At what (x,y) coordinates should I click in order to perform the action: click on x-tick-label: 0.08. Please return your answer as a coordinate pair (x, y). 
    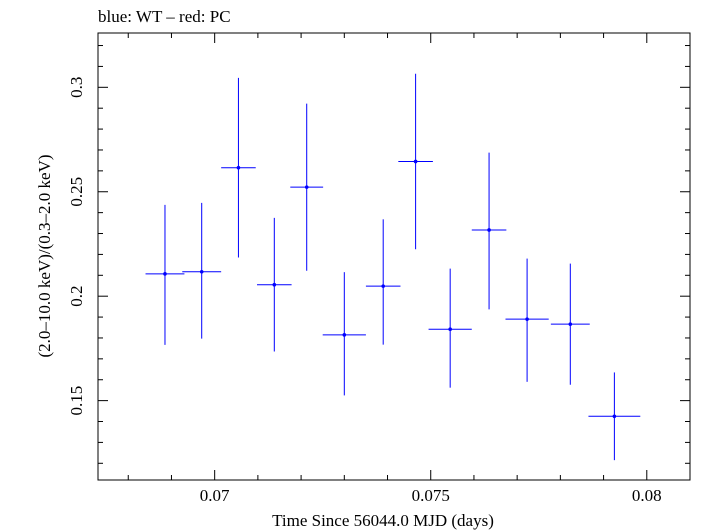
    Looking at the image, I should click on (647, 495).